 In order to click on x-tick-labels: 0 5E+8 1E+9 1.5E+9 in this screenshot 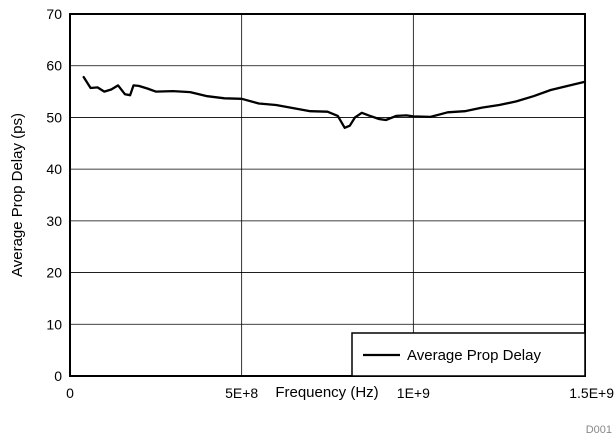, I will do `click(340, 393)`.